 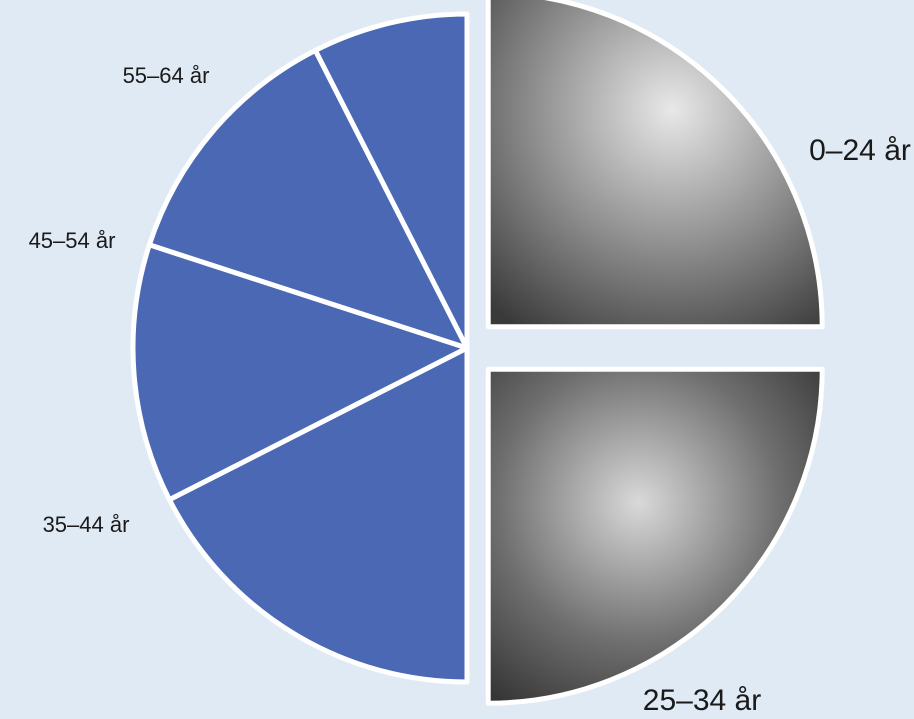 What do you see at coordinates (72, 240) in the screenshot?
I see `slice-label: 45–54 år` at bounding box center [72, 240].